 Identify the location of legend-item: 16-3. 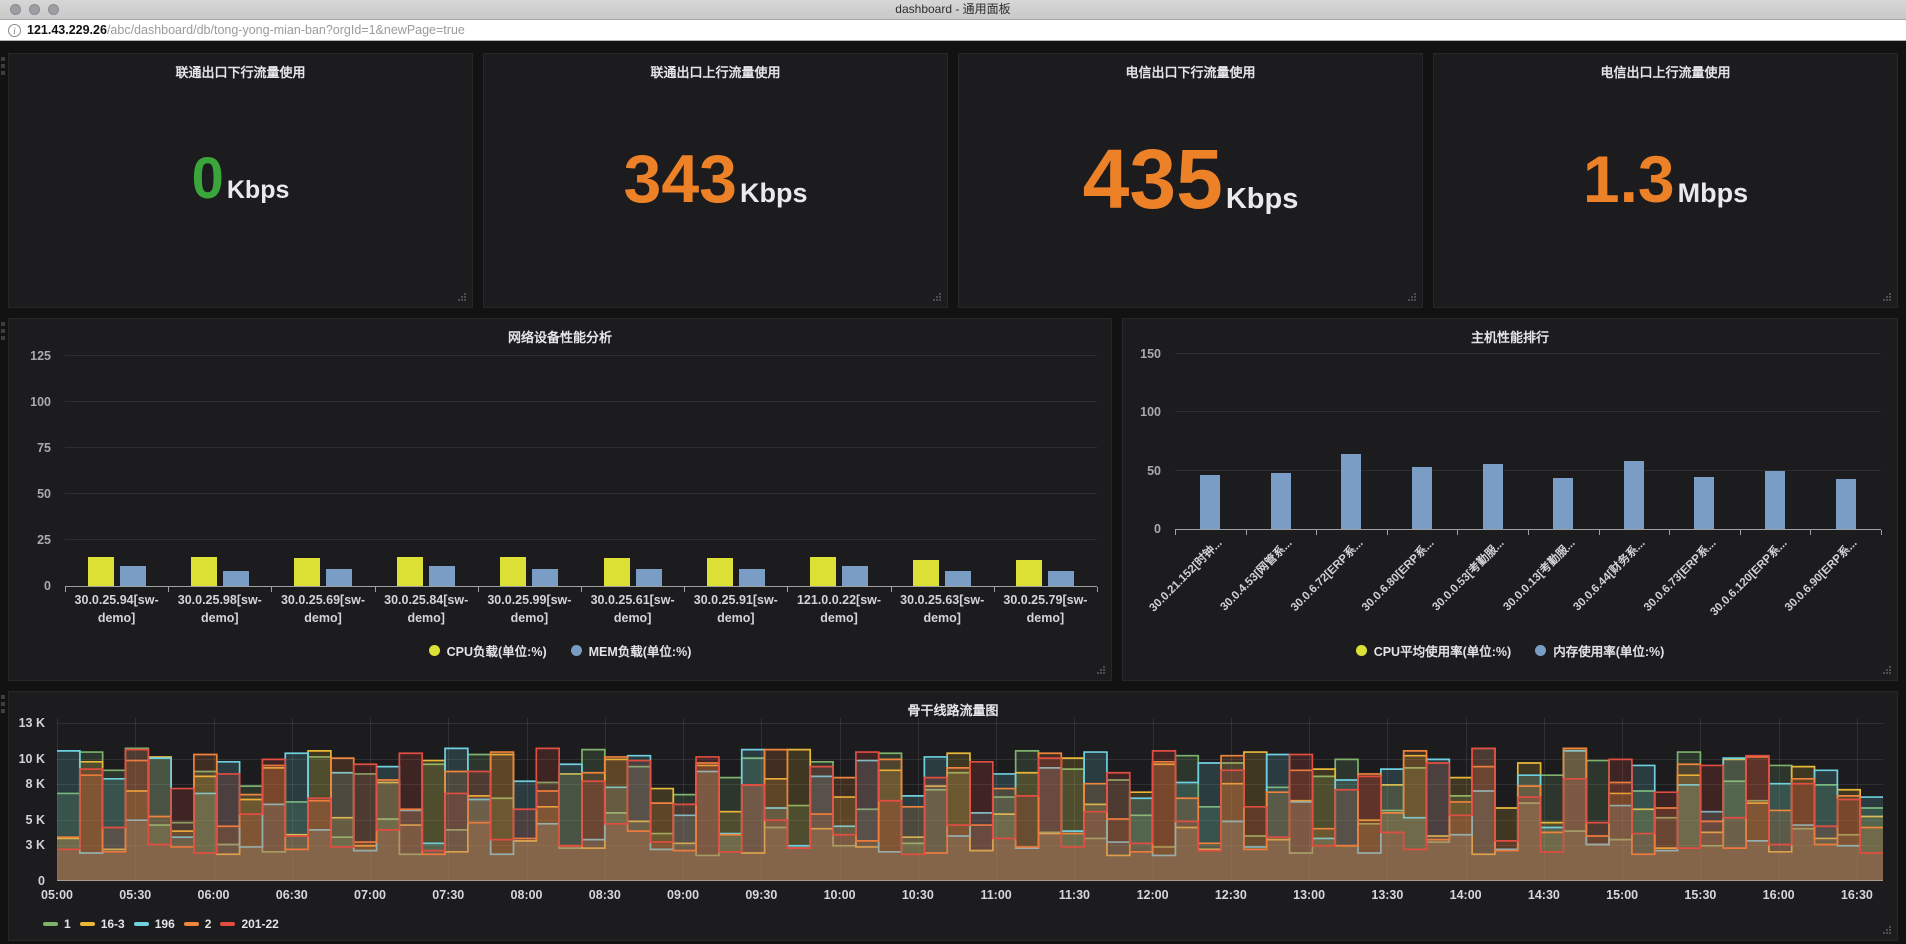
(102, 924).